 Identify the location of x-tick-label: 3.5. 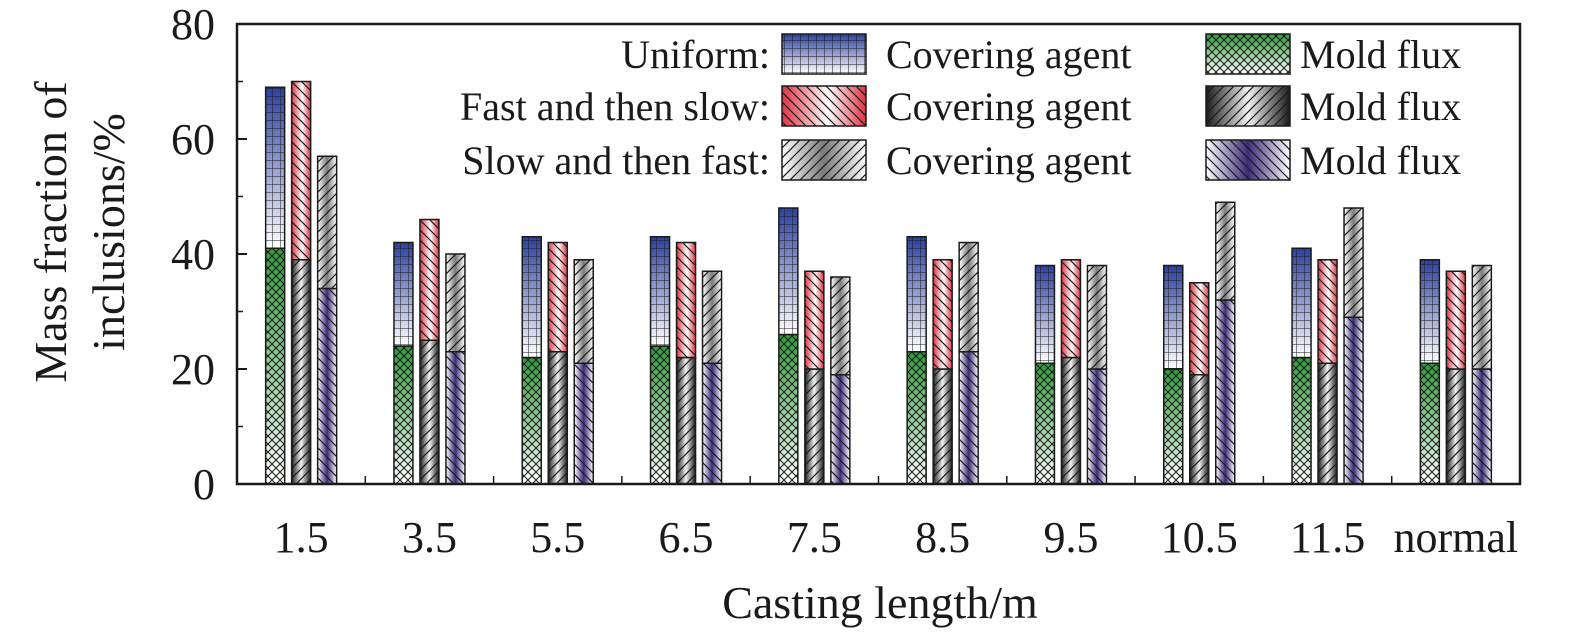
(429, 537).